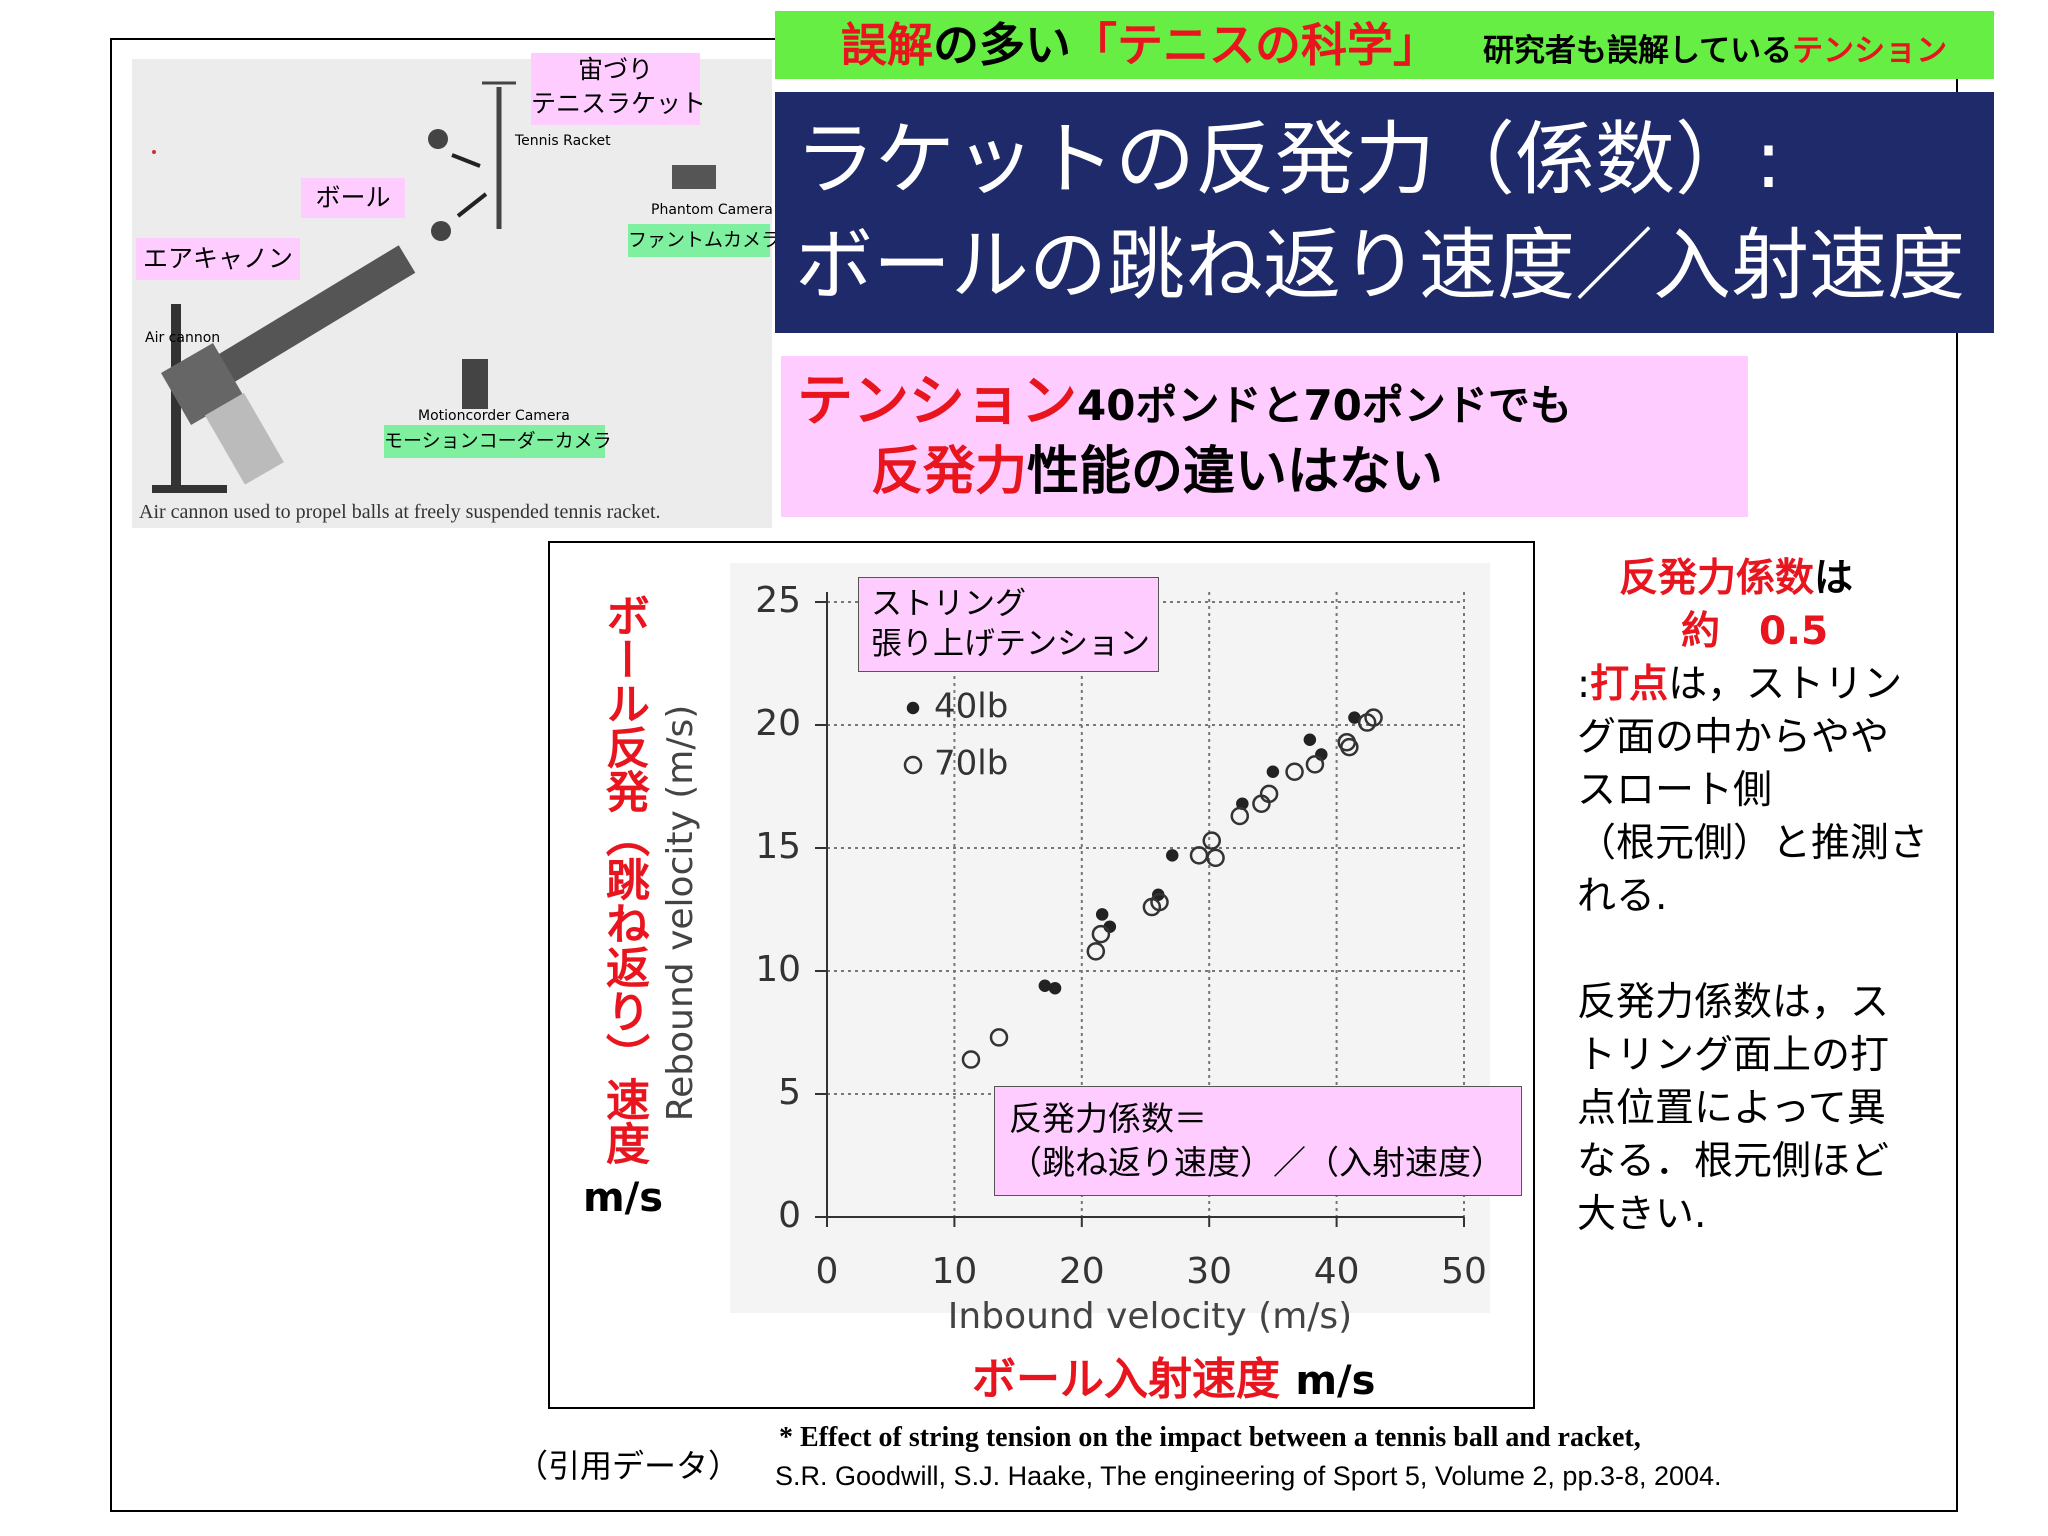 This screenshot has height=1536, width=2048. I want to click on y-tick-label: 0, so click(789, 1215).